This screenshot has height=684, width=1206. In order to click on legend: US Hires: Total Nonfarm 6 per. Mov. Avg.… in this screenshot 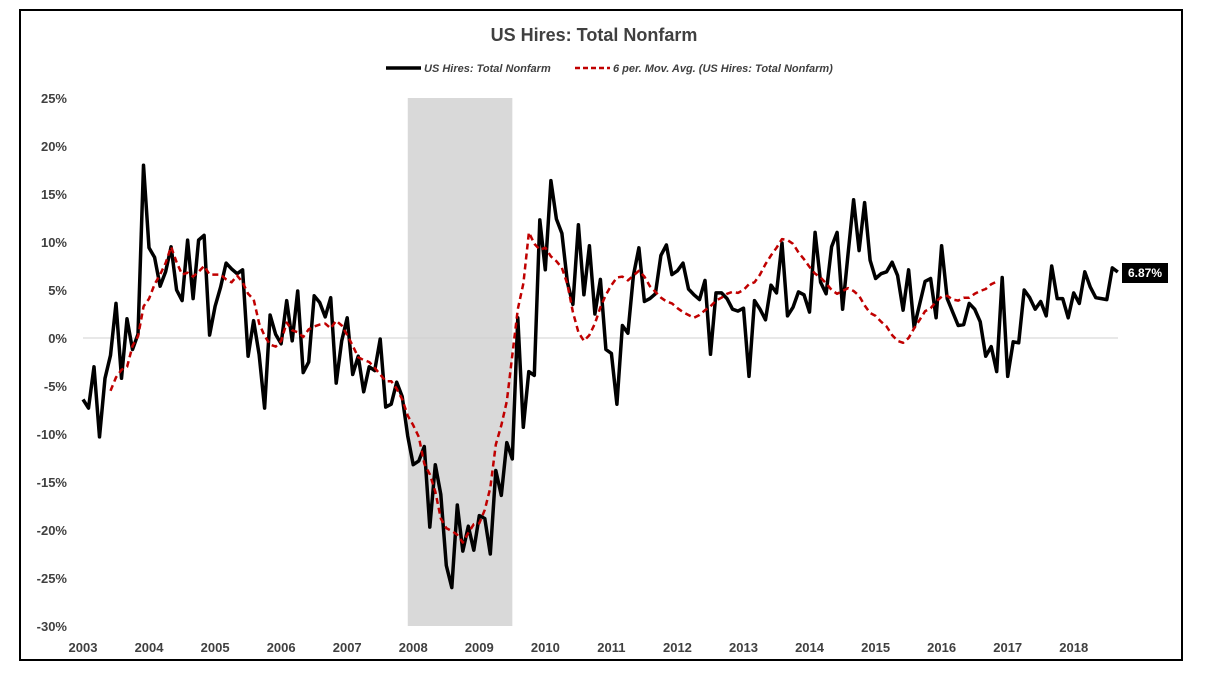, I will do `click(609, 69)`.